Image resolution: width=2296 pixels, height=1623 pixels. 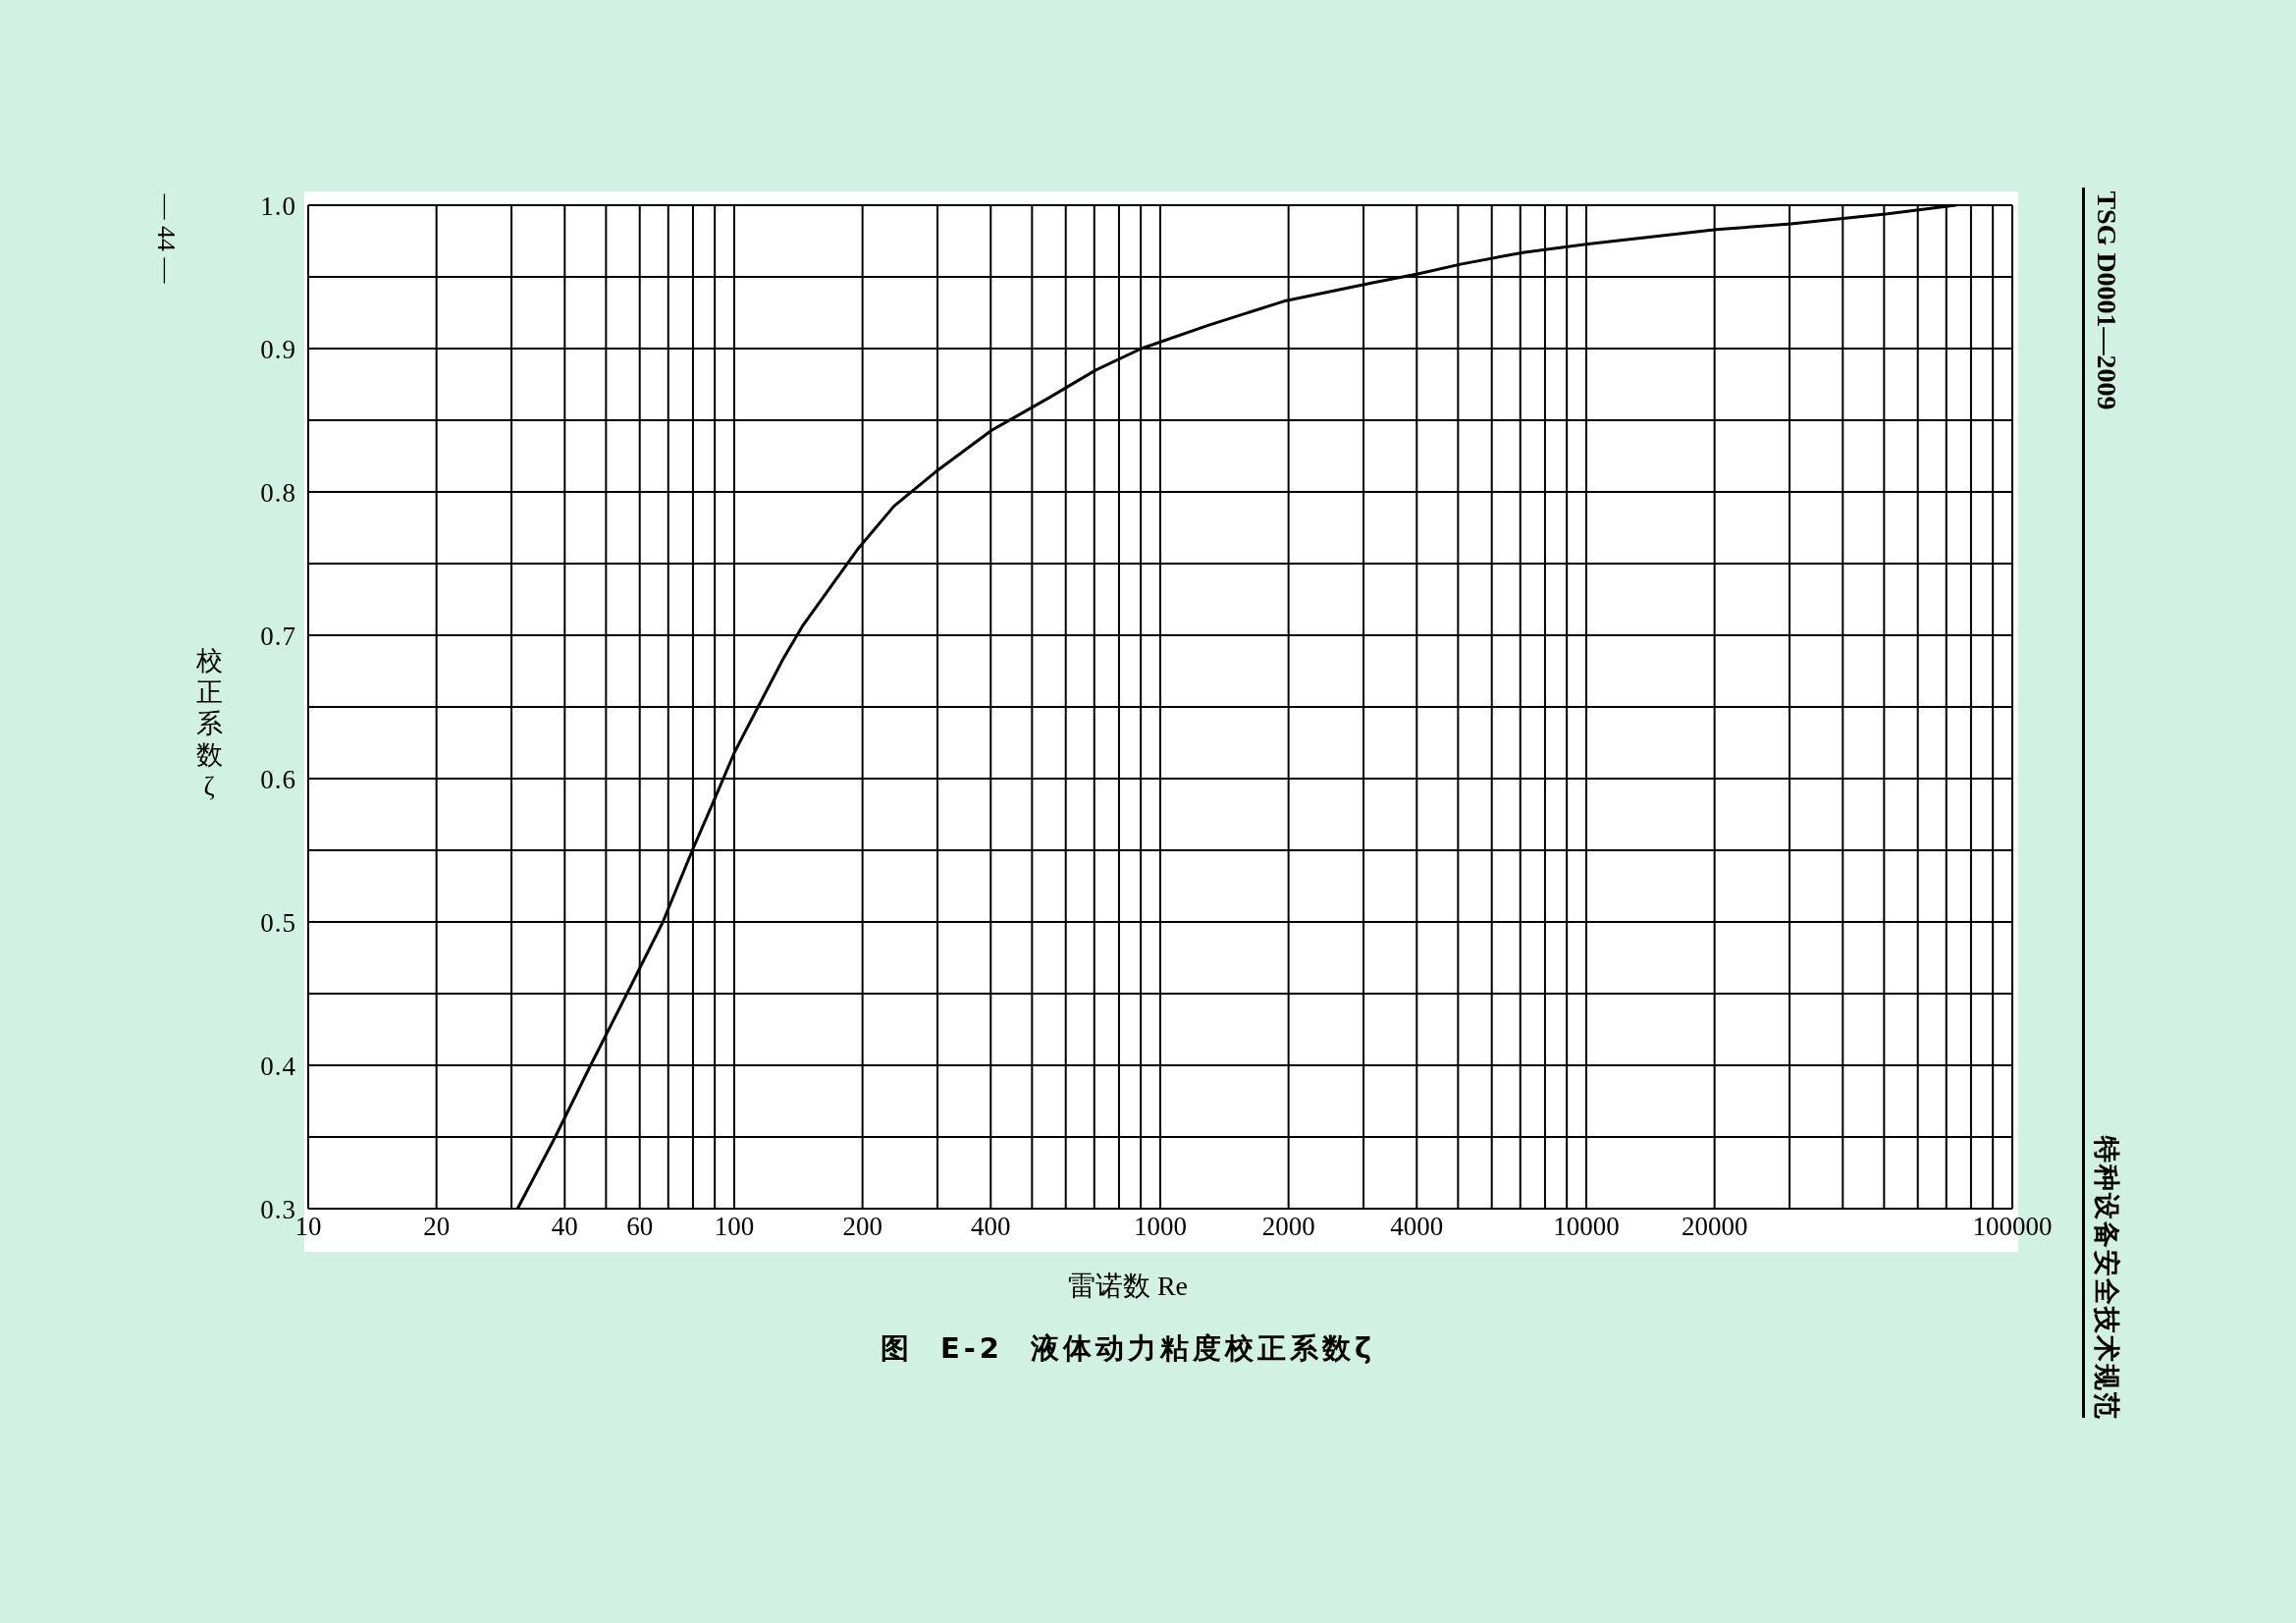 What do you see at coordinates (991, 1227) in the screenshot?
I see `x-tick-label: 400` at bounding box center [991, 1227].